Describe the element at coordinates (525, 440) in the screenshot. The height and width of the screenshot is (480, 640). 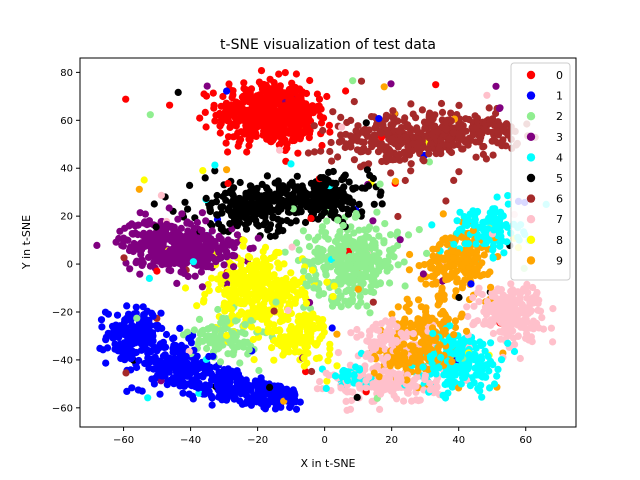
I see `x-tick-label: 60` at that location.